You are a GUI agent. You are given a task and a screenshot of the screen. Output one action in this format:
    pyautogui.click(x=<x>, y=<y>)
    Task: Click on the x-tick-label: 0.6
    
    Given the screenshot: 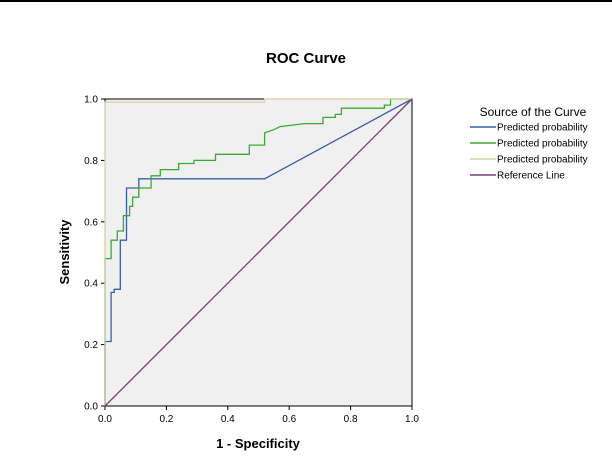 What is the action you would take?
    pyautogui.click(x=289, y=419)
    